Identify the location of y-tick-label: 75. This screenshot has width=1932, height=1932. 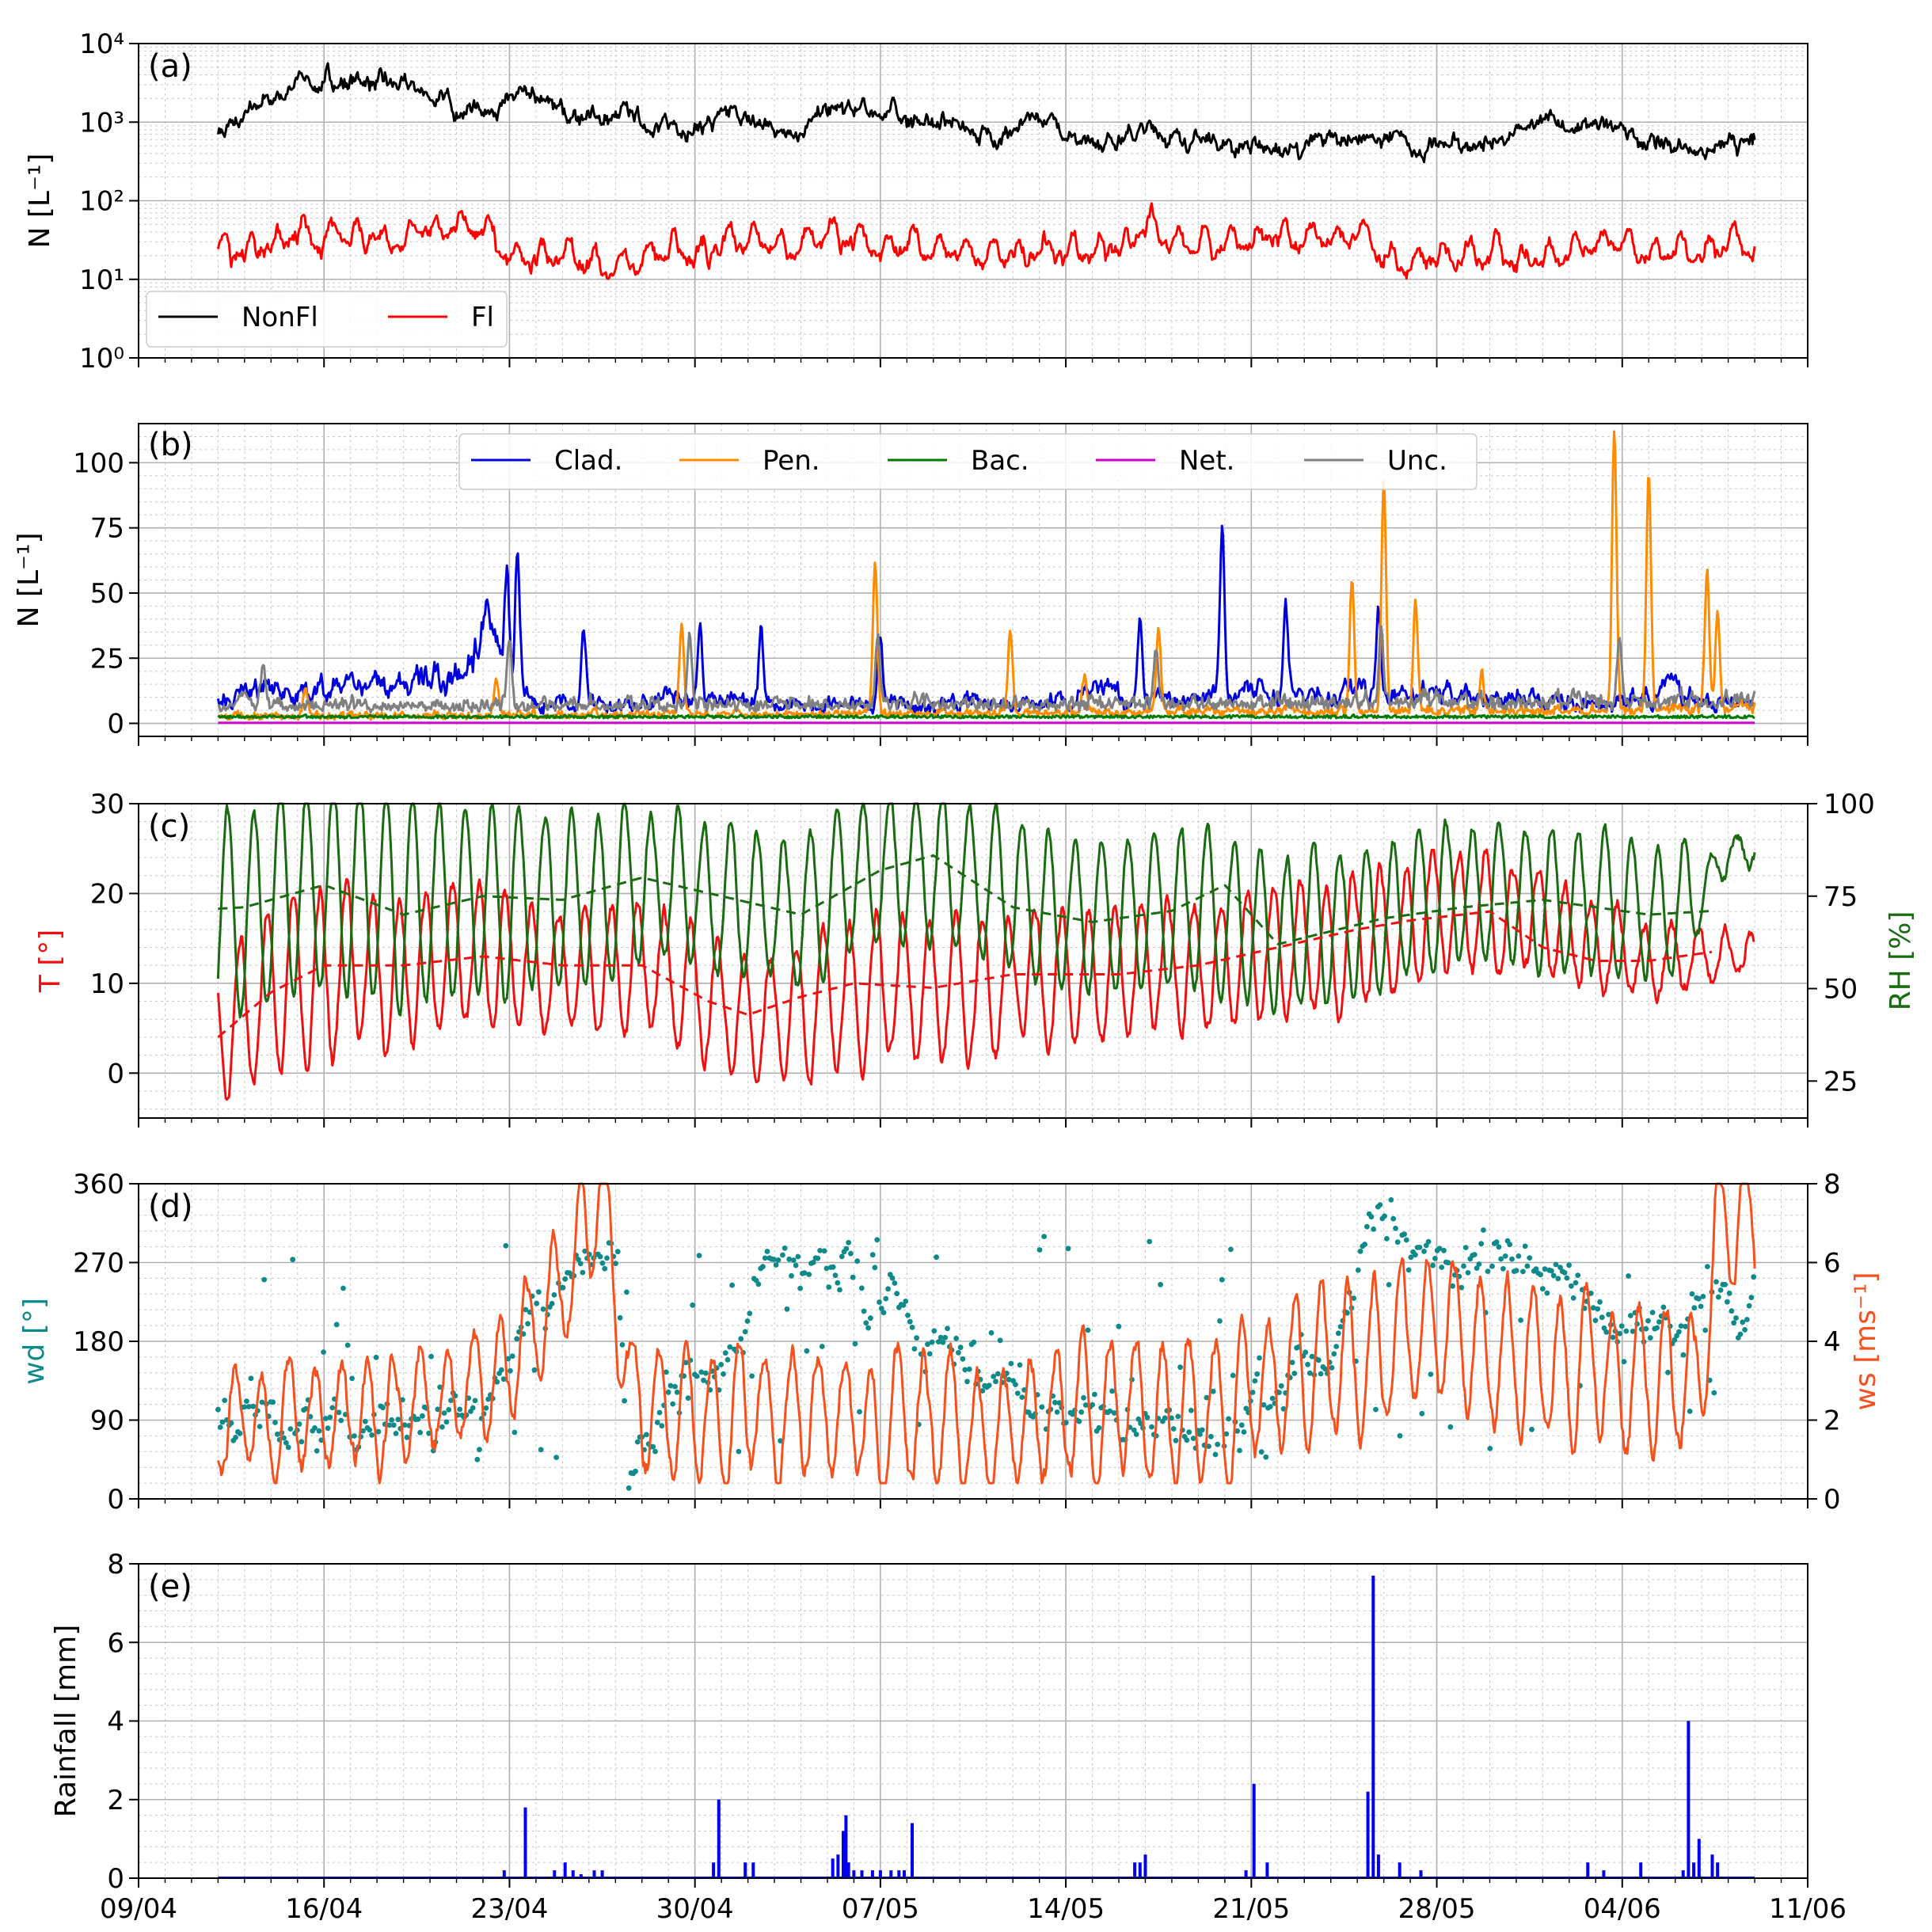
(1841, 897).